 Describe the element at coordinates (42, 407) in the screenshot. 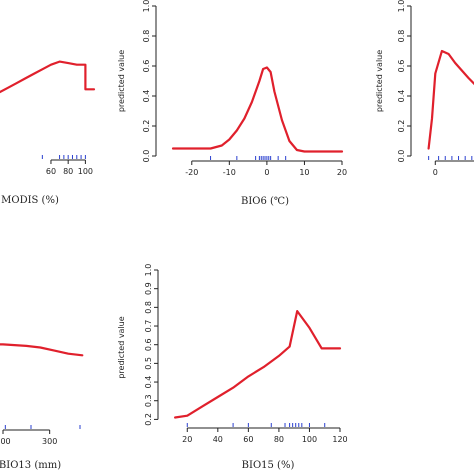

I see `panel-4: 200 300 BIO13 (mm)` at that location.